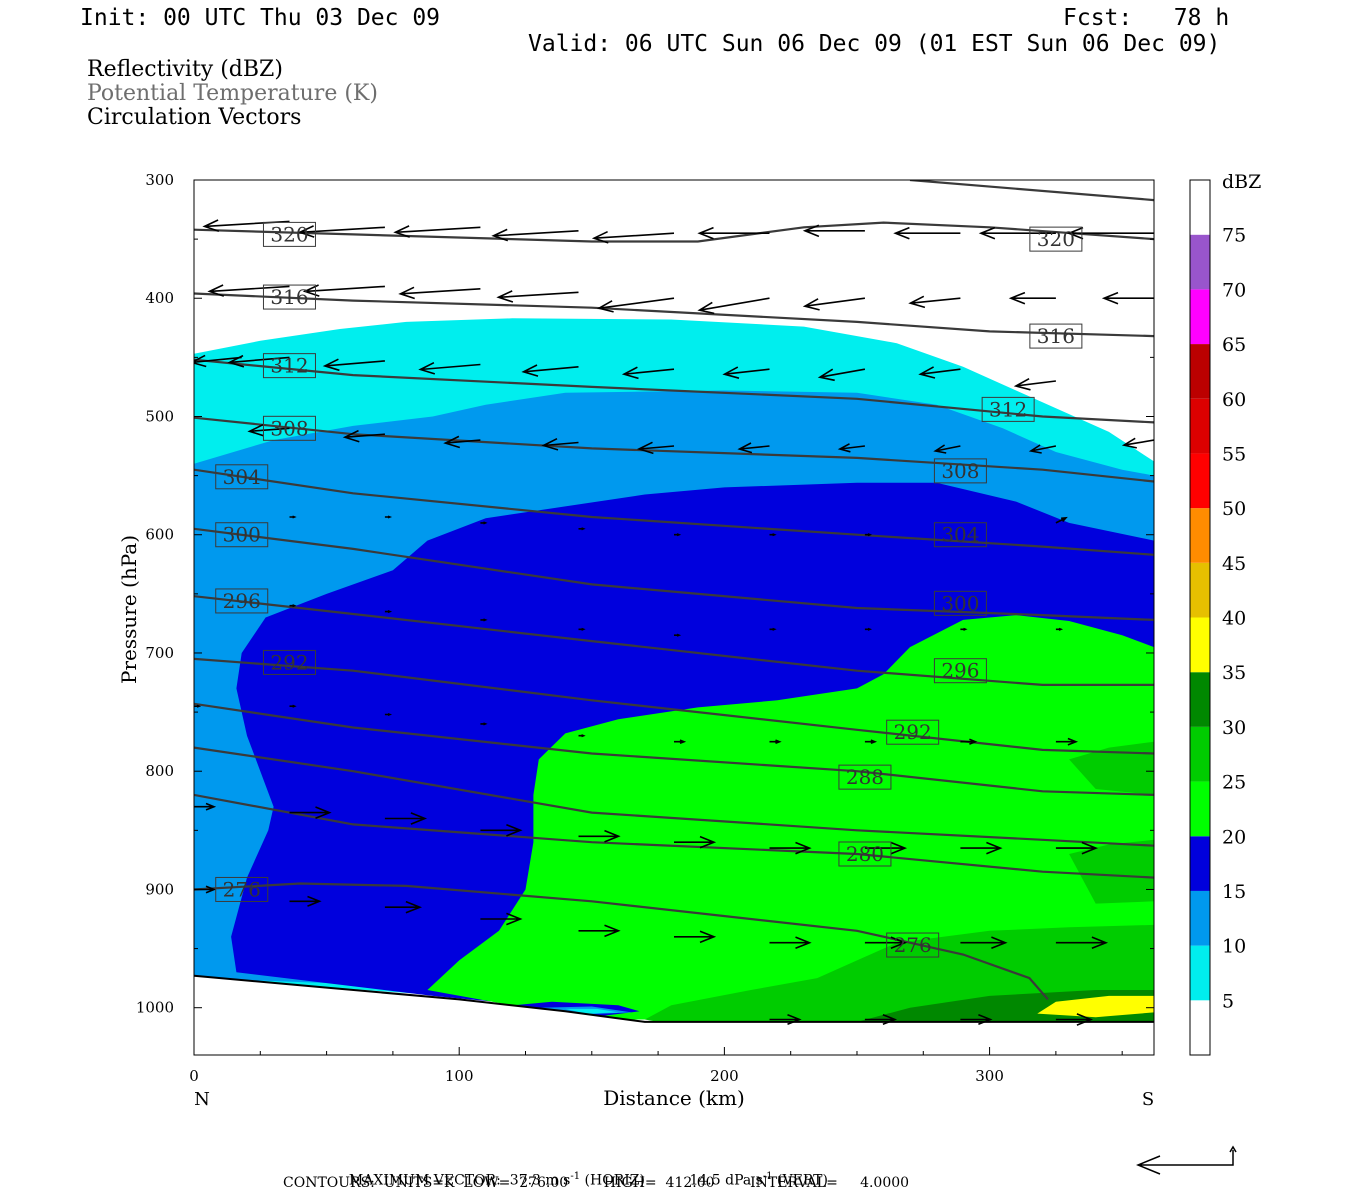  I want to click on field-title-vectors: Circulation Vectors, so click(194, 117).